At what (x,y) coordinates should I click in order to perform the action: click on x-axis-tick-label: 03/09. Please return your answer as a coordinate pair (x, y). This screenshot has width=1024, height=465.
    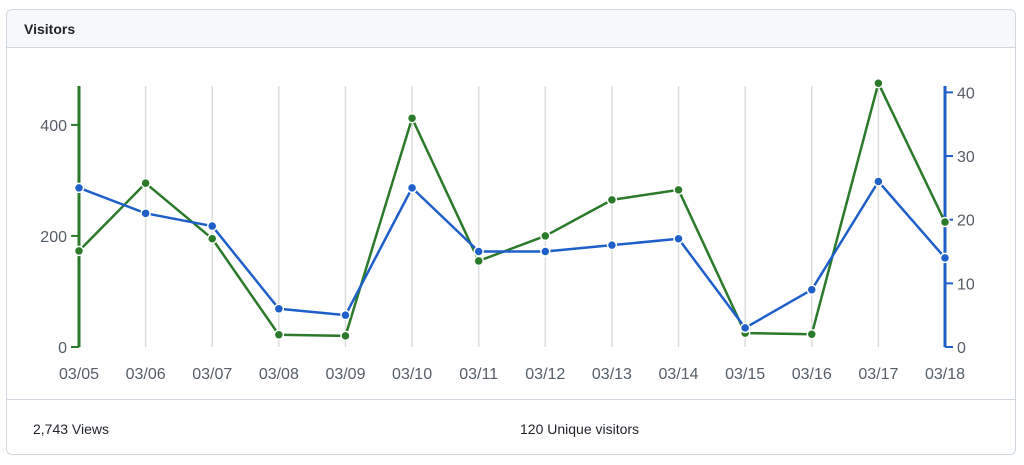
    Looking at the image, I should click on (345, 374).